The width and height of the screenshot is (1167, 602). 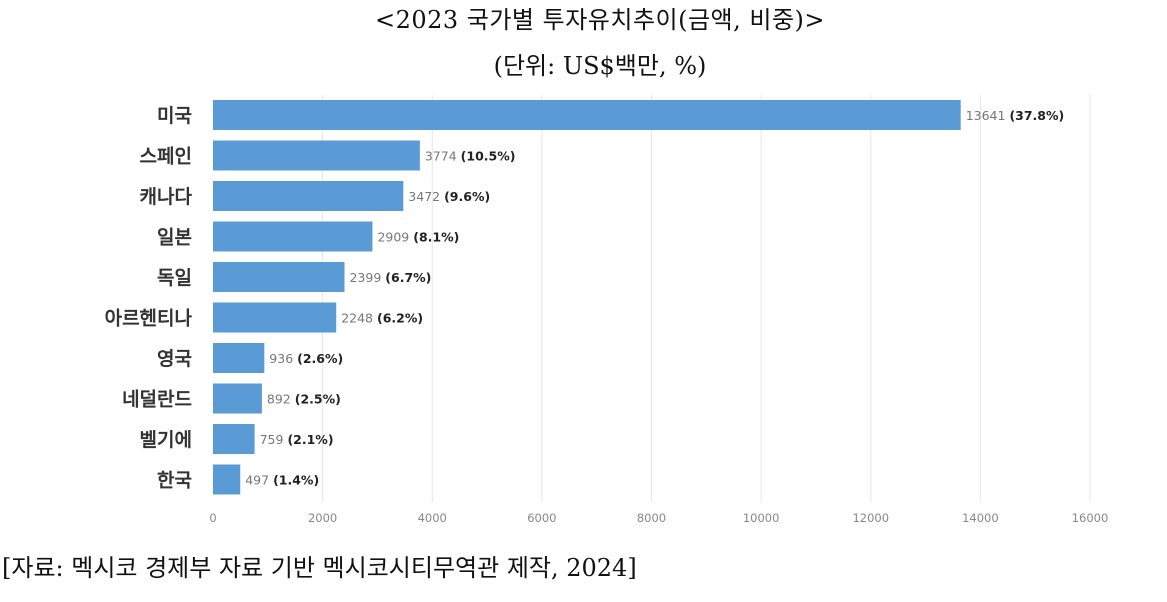 I want to click on data-label: 13641 (37.8%), so click(x=1015, y=115).